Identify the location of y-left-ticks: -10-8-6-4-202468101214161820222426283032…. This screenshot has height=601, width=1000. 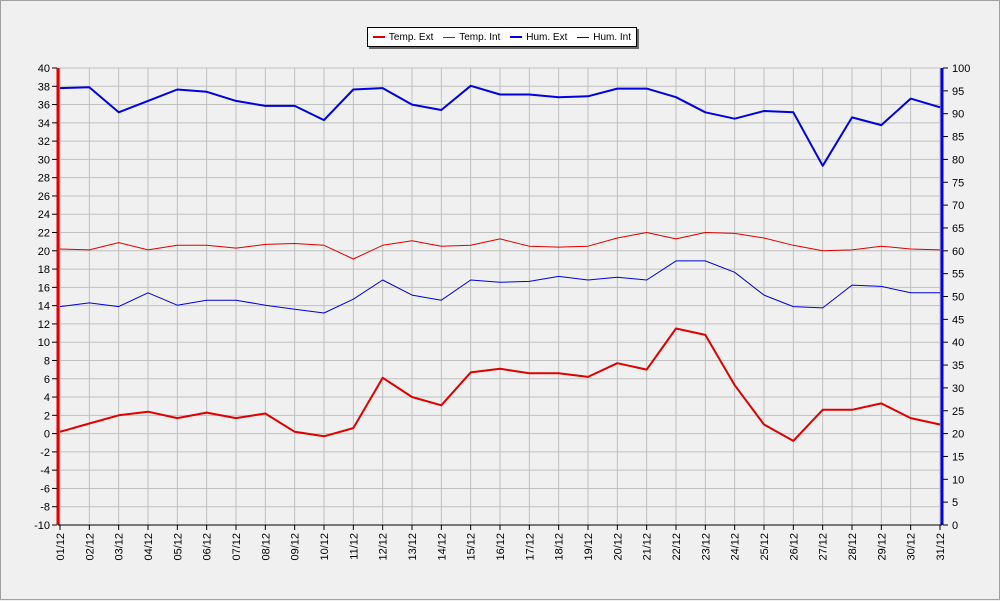
(45, 297).